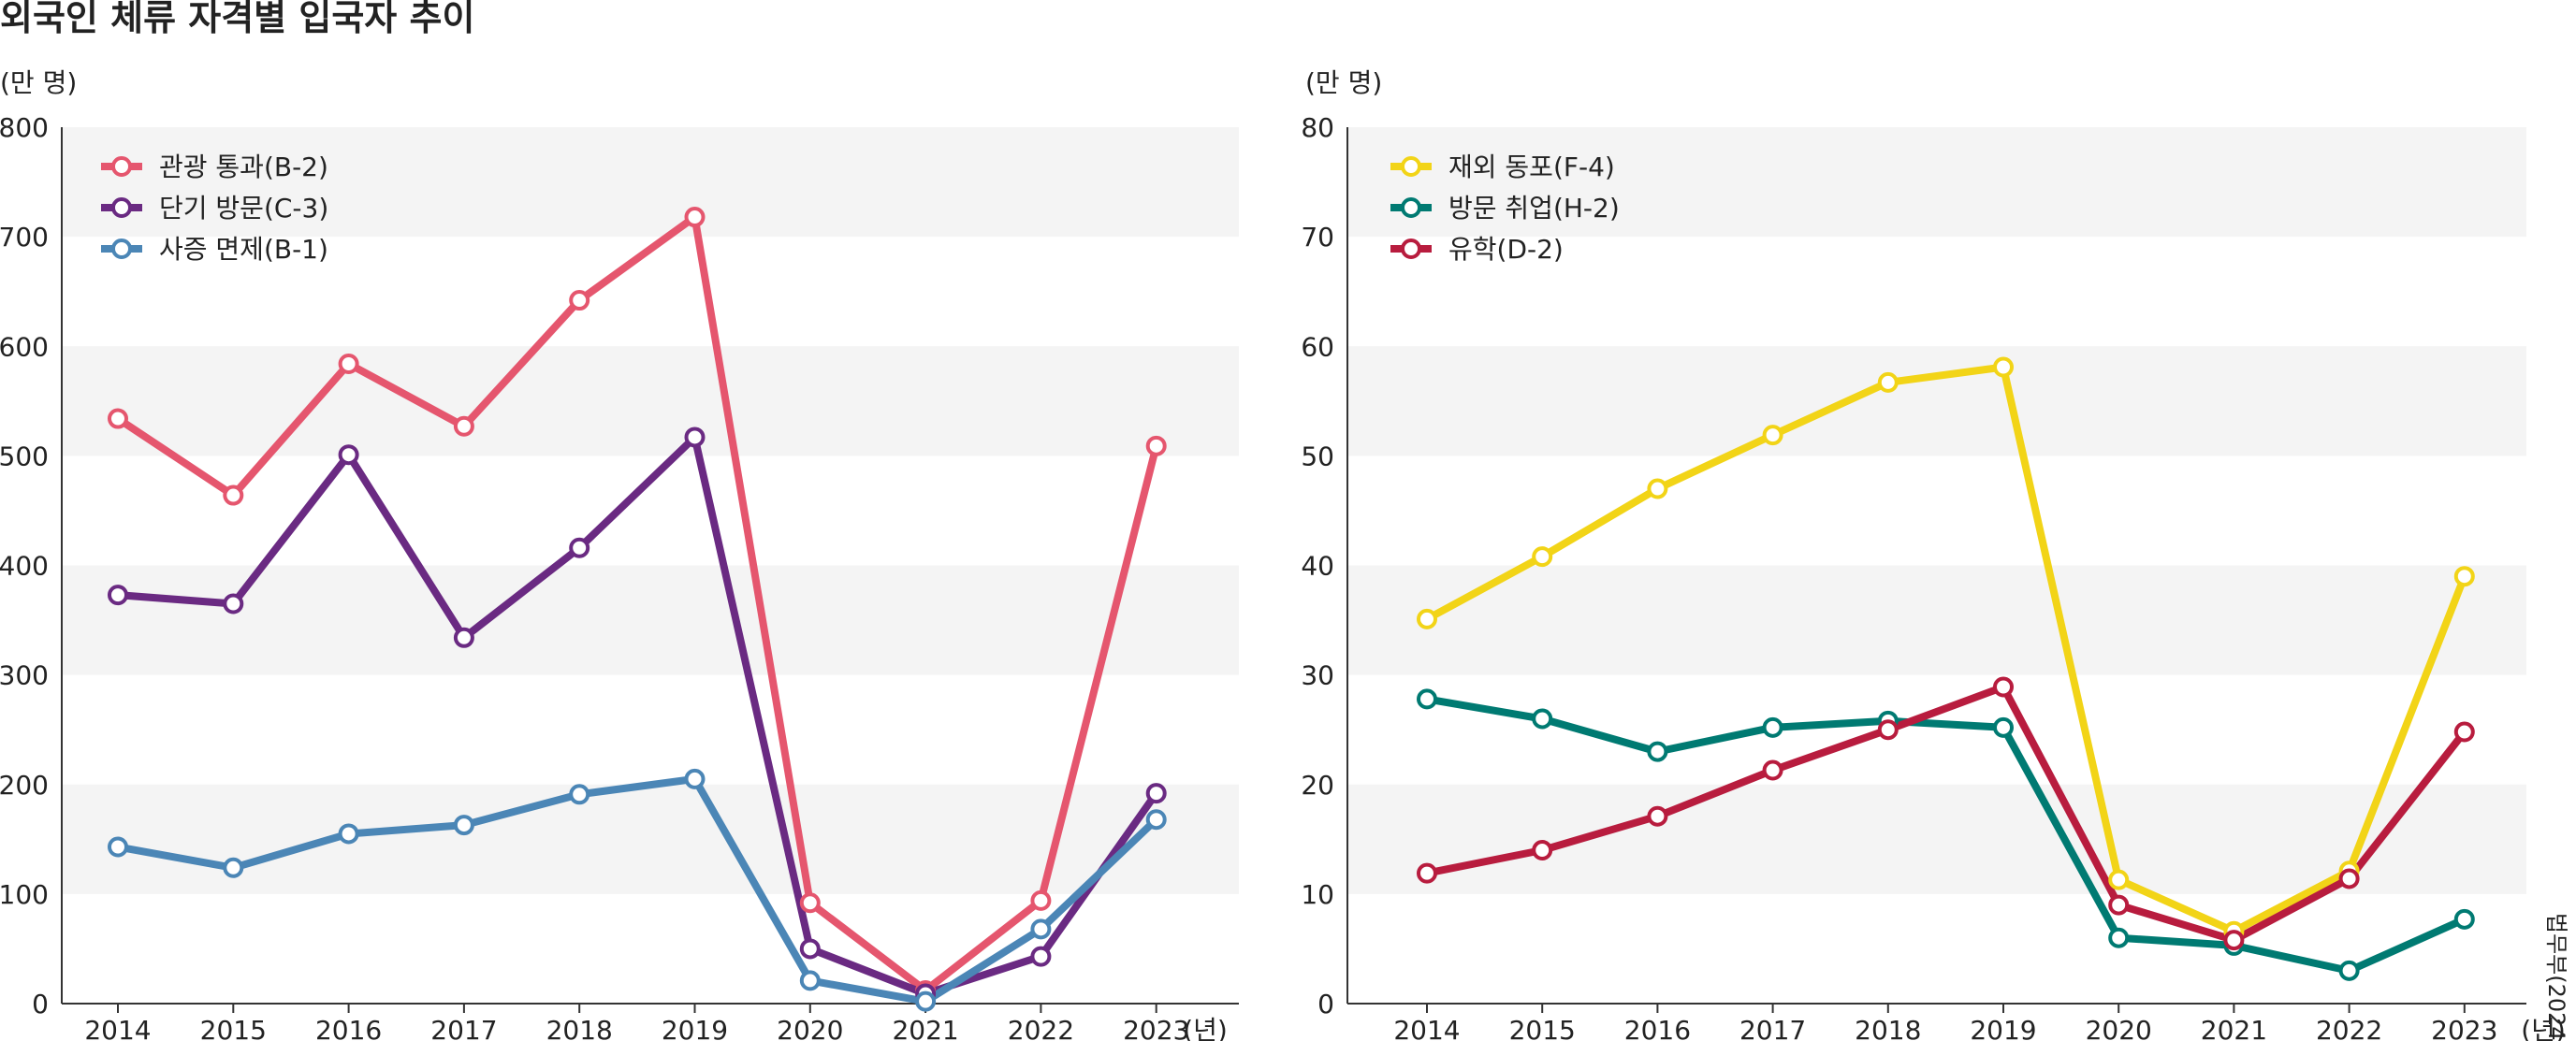 This screenshot has height=1041, width=2576. What do you see at coordinates (1506, 249) in the screenshot?
I see `legend-label: 유학(D-2)` at bounding box center [1506, 249].